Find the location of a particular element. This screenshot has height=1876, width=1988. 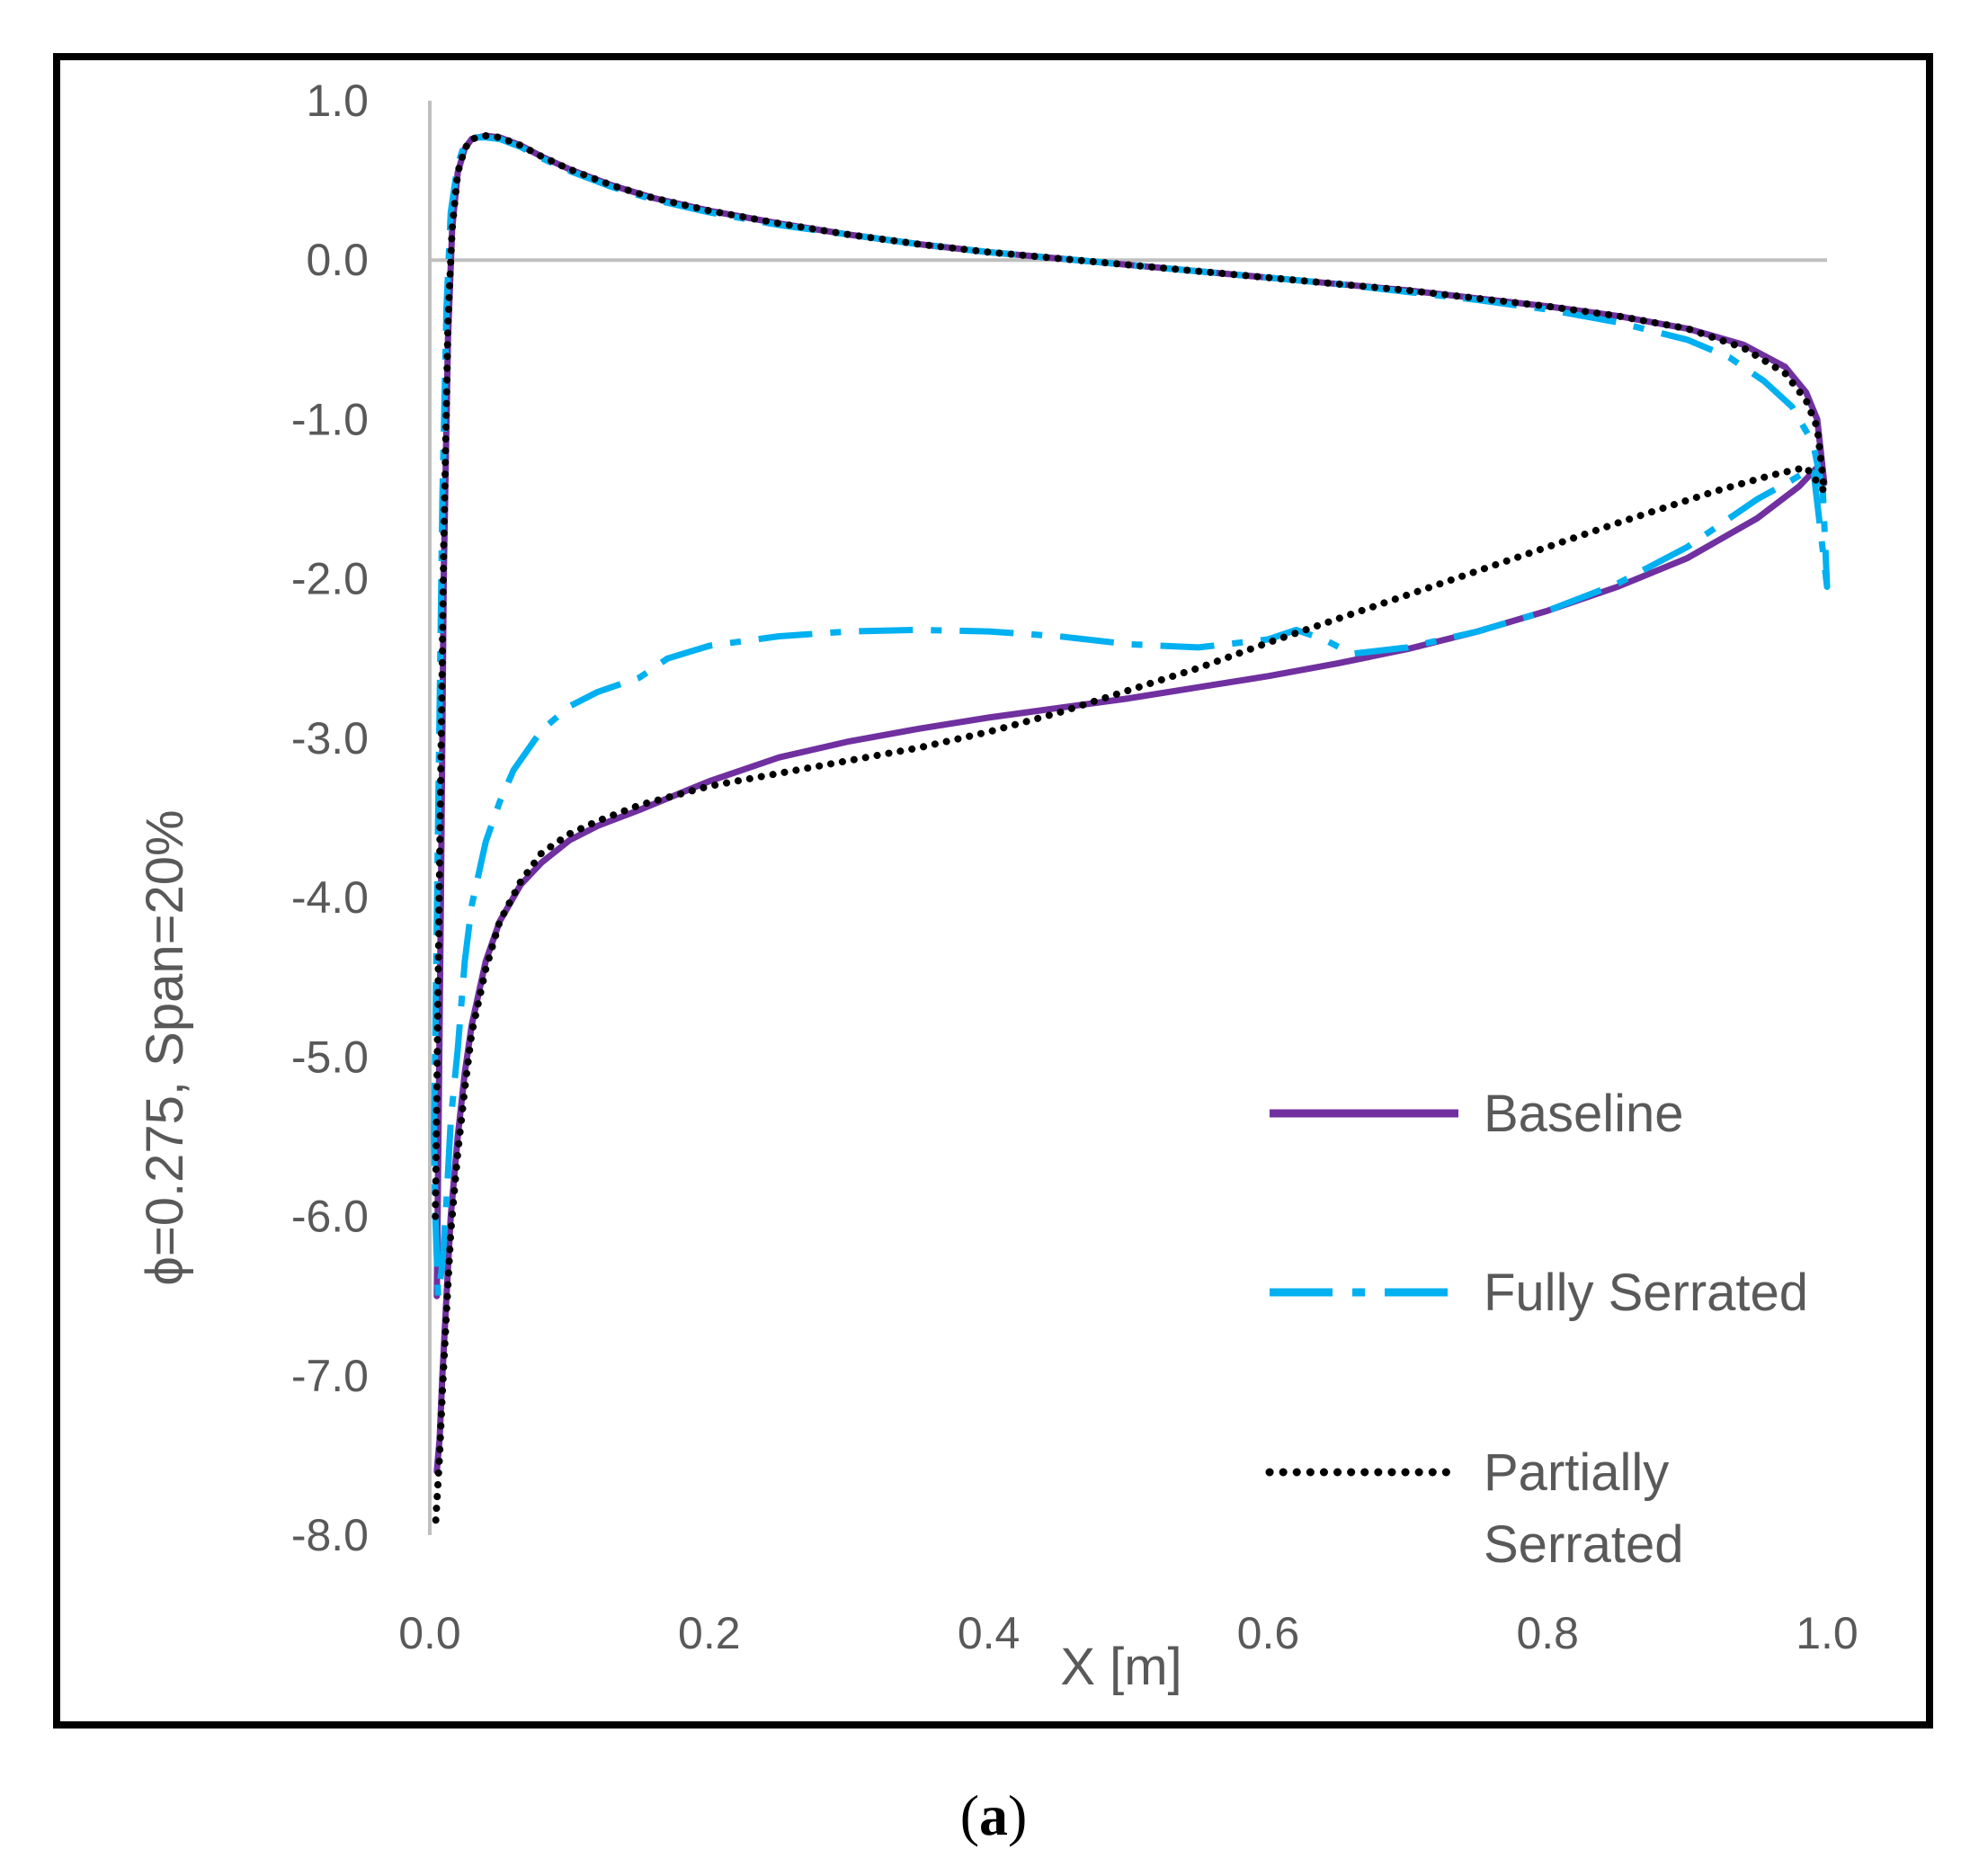

x-tick-label: 0.0 is located at coordinates (429, 1633).